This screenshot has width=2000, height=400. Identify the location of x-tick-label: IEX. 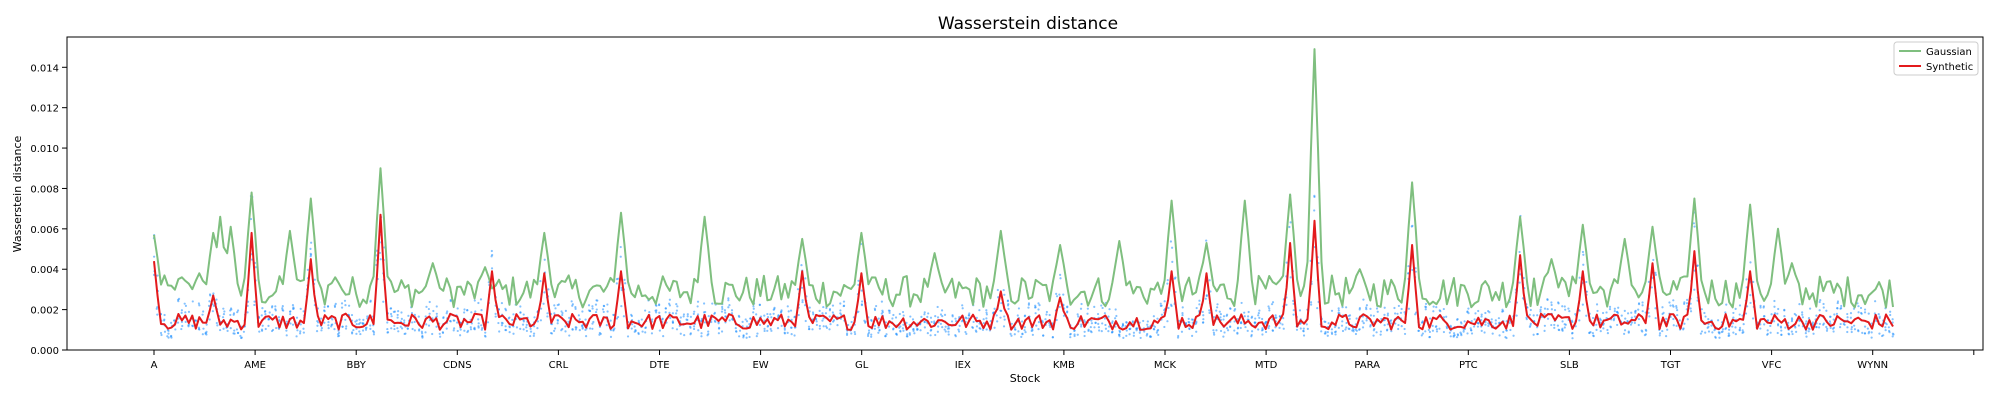
(963, 365).